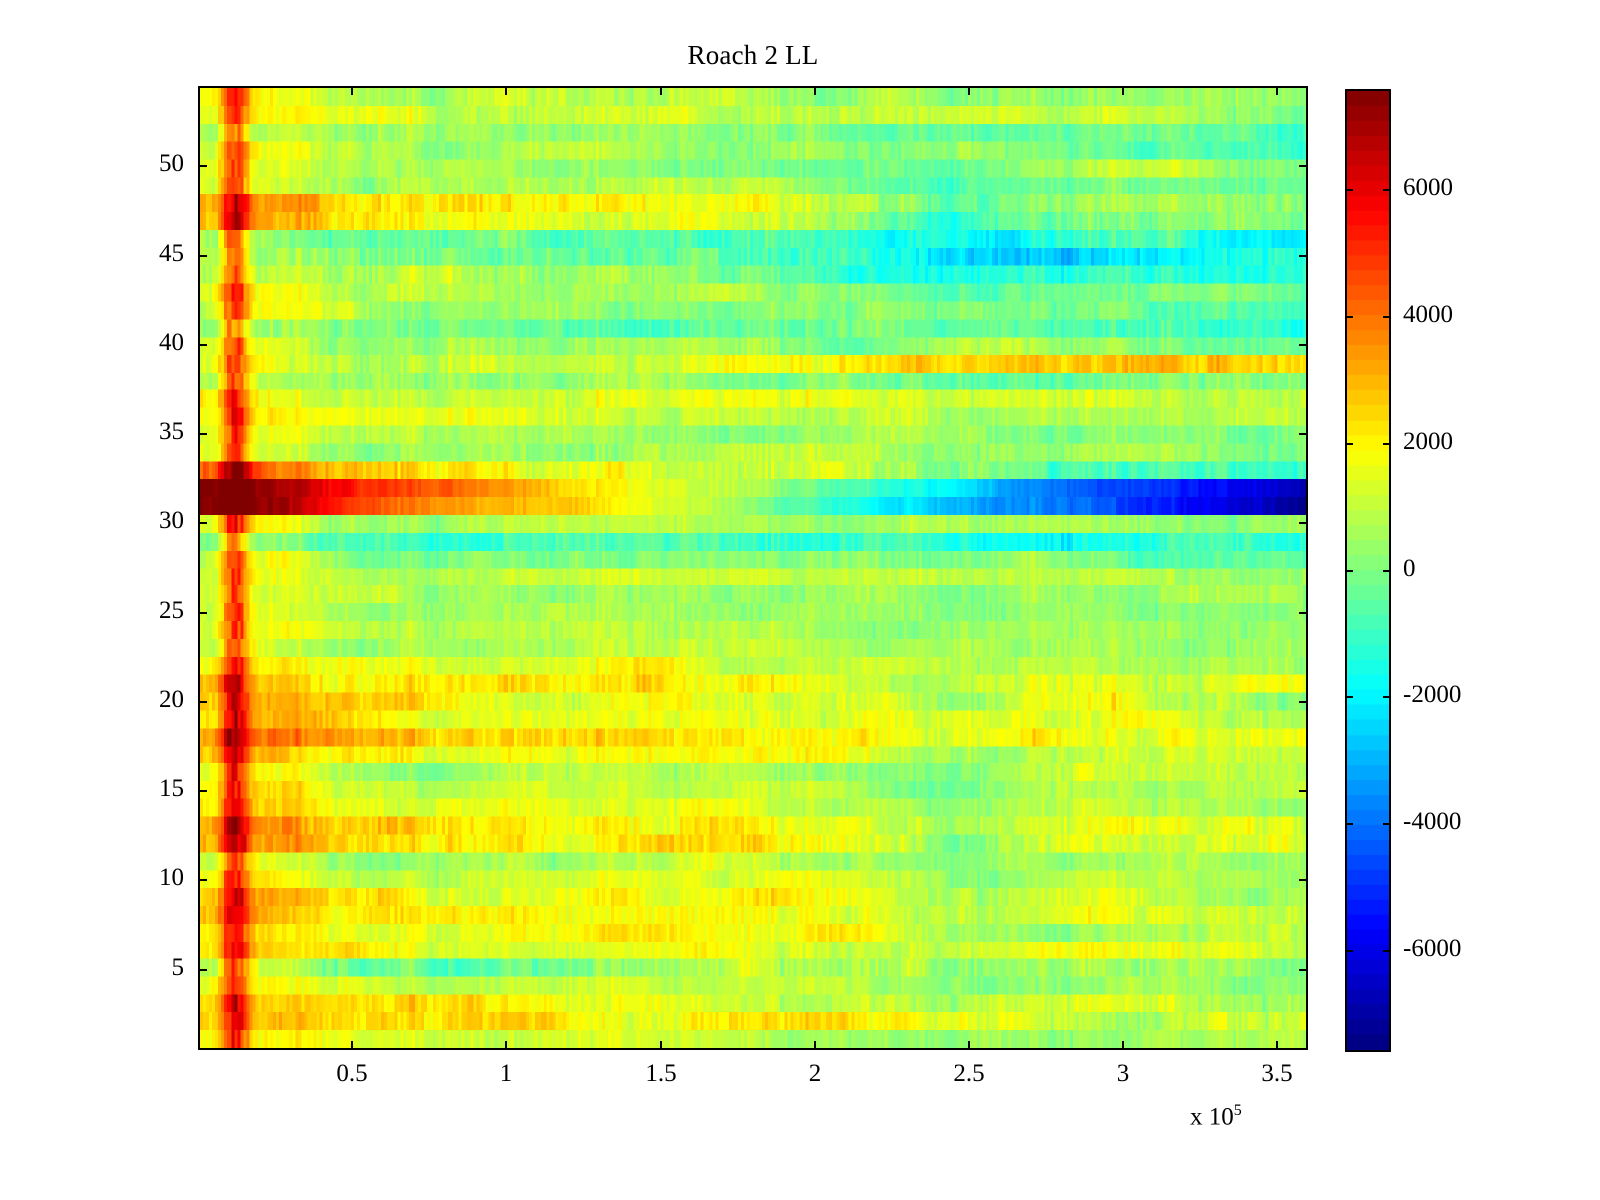 The width and height of the screenshot is (1600, 1200). What do you see at coordinates (171, 431) in the screenshot?
I see `y-axis-tick-label: 35` at bounding box center [171, 431].